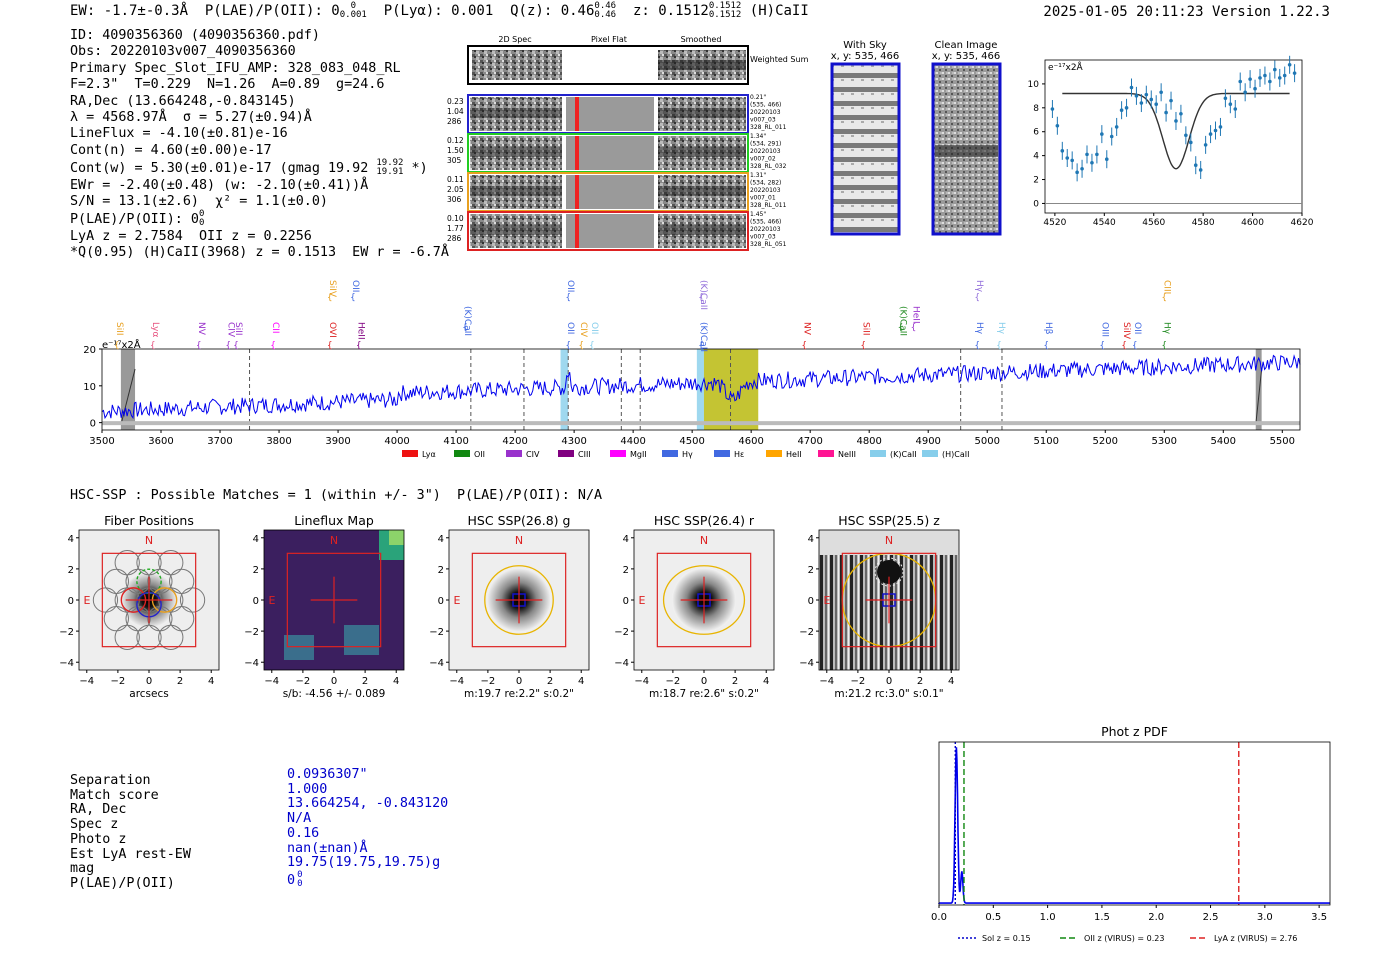 The image size is (1400, 953). I want to click on cutout-row-left-label: 1.04, so click(455, 111).